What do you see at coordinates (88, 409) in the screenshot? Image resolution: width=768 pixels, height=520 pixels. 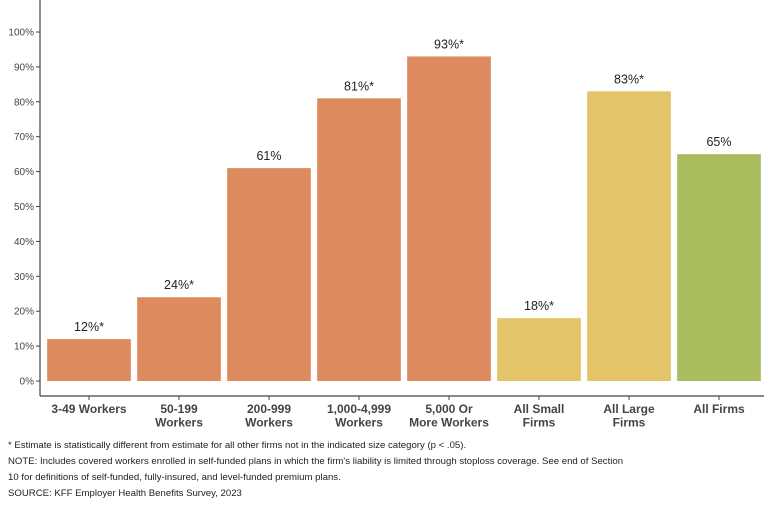 I see `x-tick-label: 3-49 Workers` at bounding box center [88, 409].